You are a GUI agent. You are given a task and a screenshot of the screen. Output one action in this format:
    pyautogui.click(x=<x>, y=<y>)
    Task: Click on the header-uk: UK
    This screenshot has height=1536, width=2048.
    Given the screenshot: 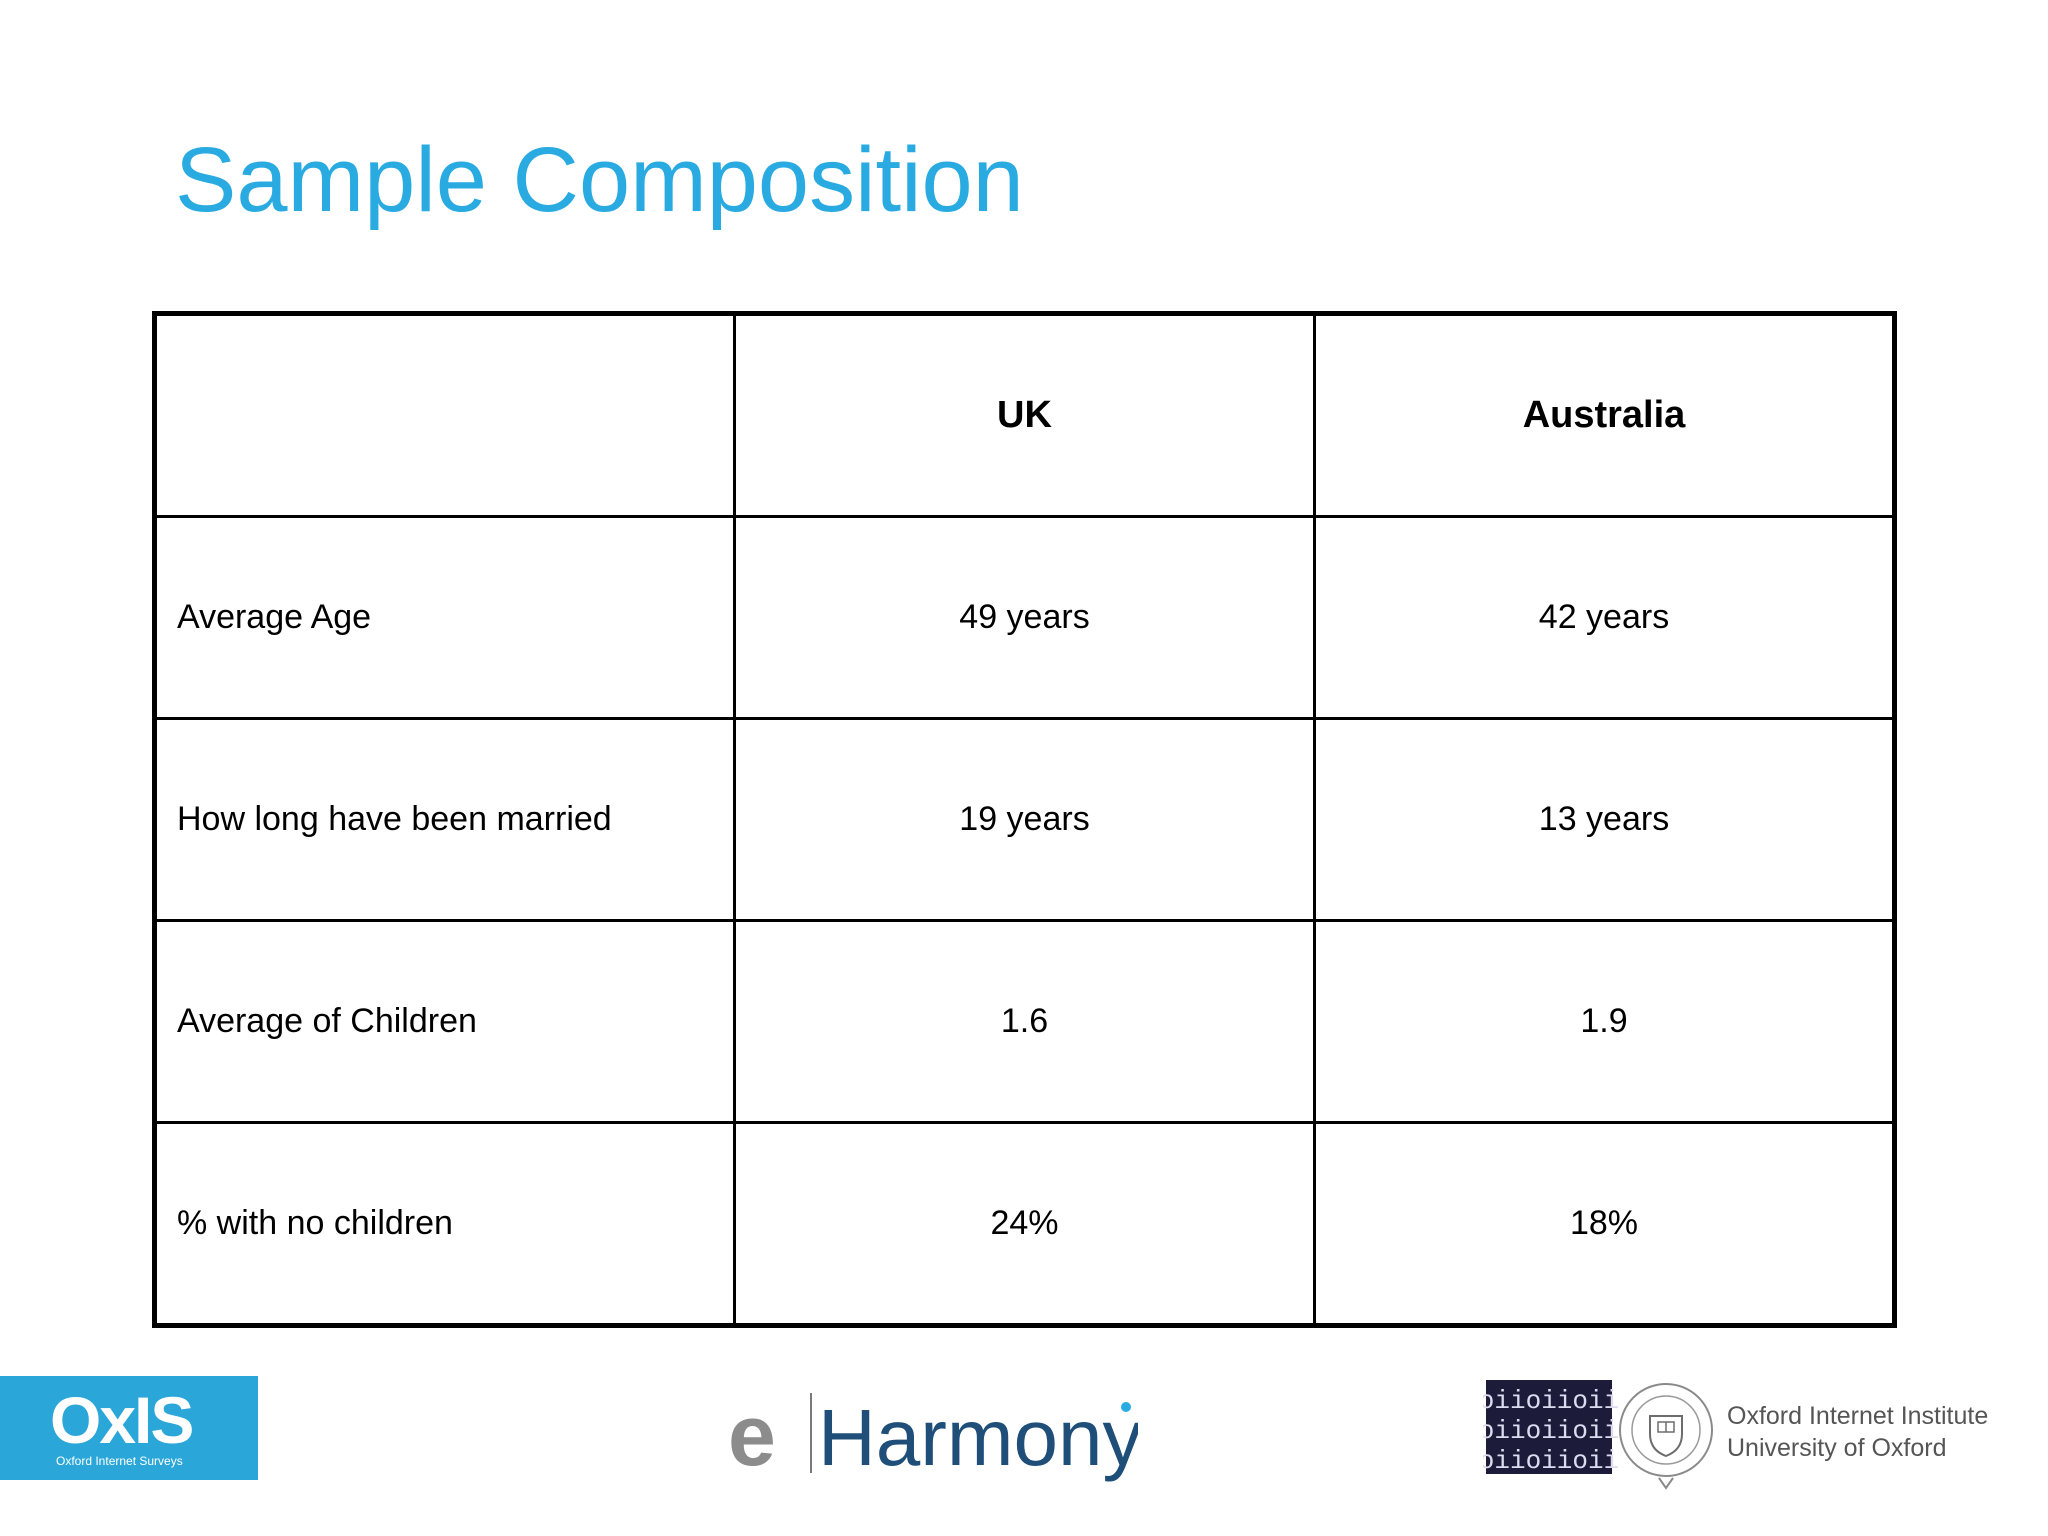 What is the action you would take?
    pyautogui.click(x=1024, y=415)
    